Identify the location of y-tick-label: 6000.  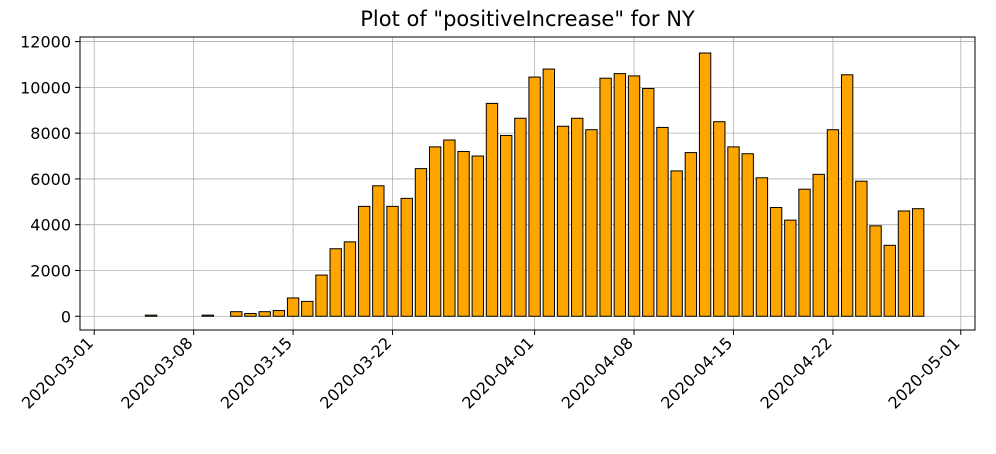
(50, 179).